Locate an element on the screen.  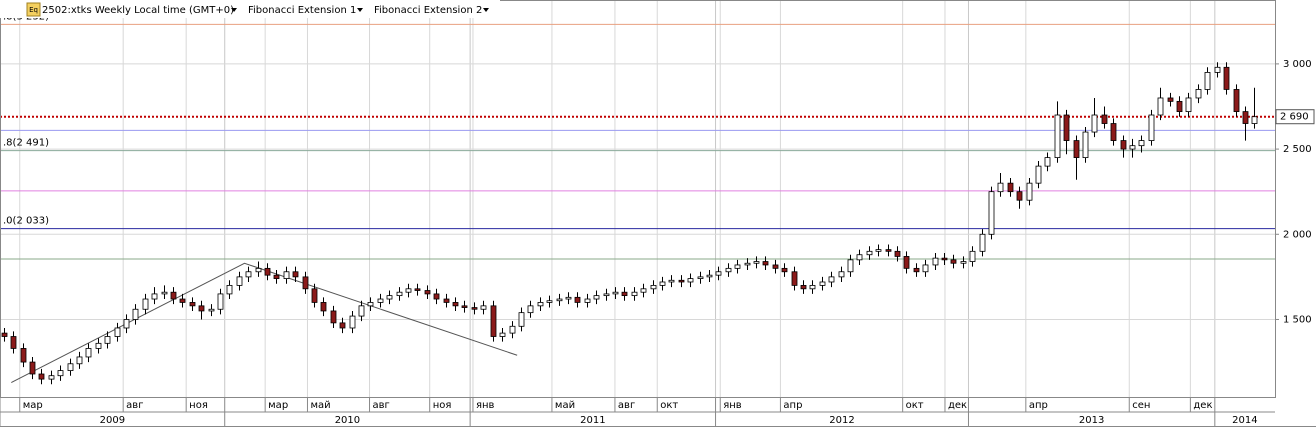
y-tick-label: 3 000 is located at coordinates (1297, 64).